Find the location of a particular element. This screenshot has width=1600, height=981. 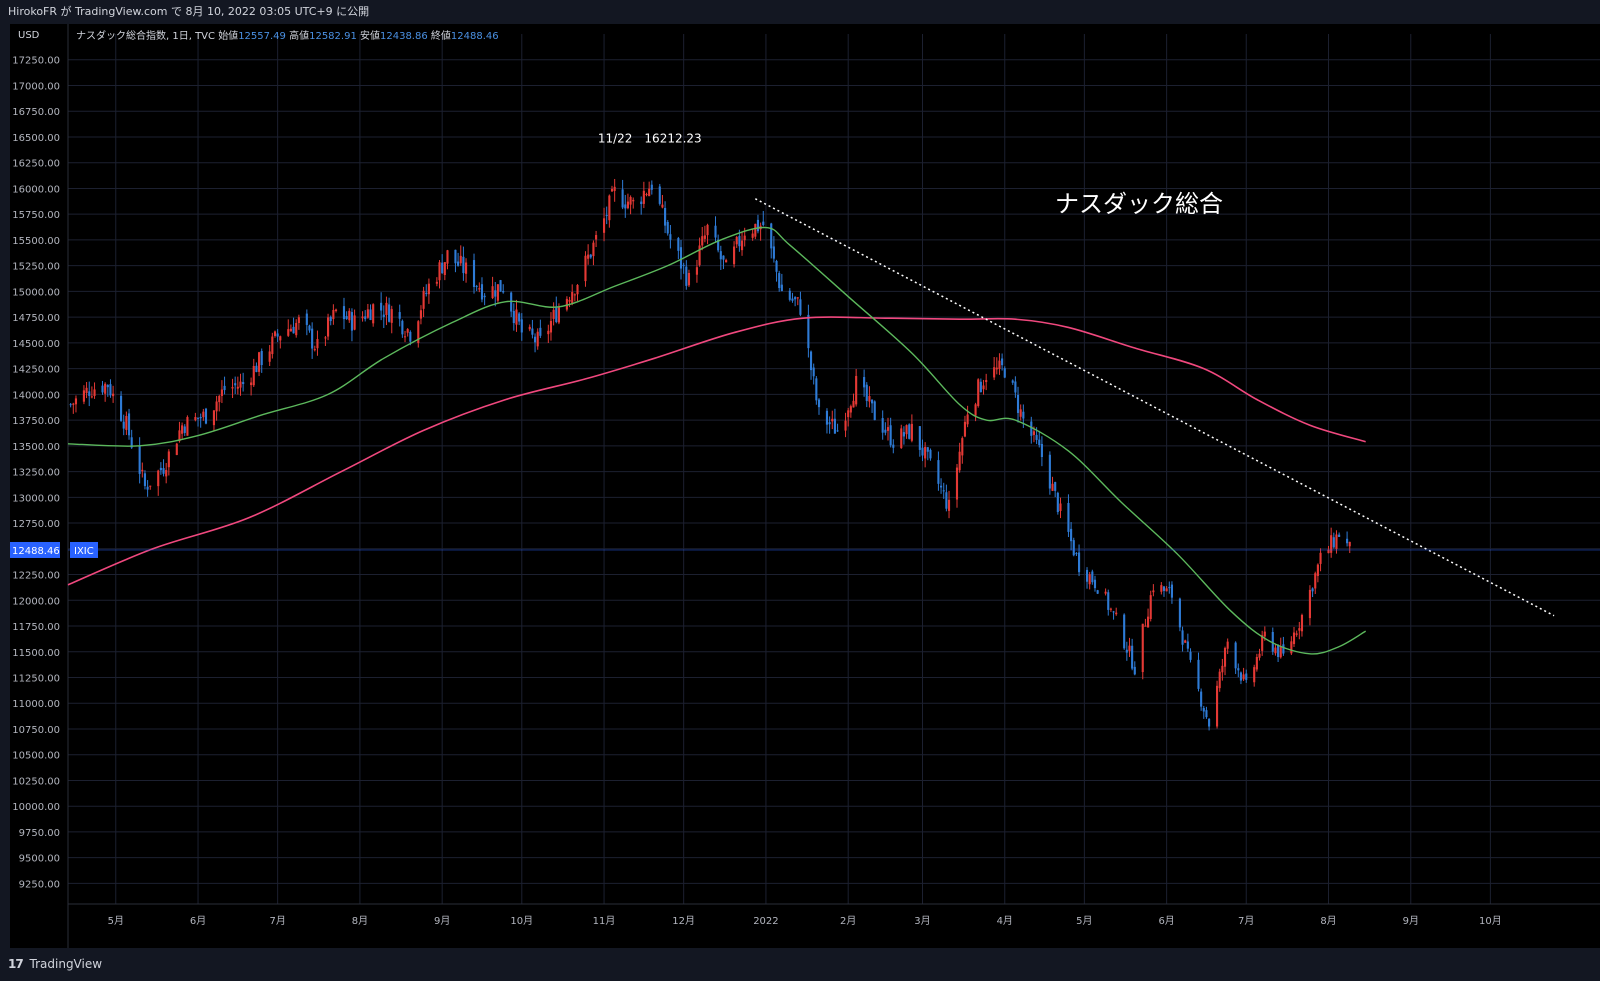

y-tick-label: 14750.00 is located at coordinates (36, 318).